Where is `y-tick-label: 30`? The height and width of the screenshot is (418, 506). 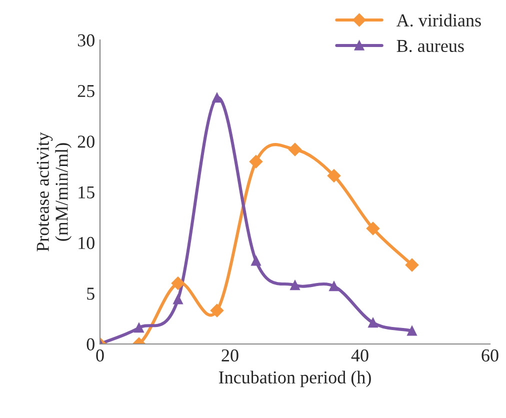 y-tick-label: 30 is located at coordinates (86, 40).